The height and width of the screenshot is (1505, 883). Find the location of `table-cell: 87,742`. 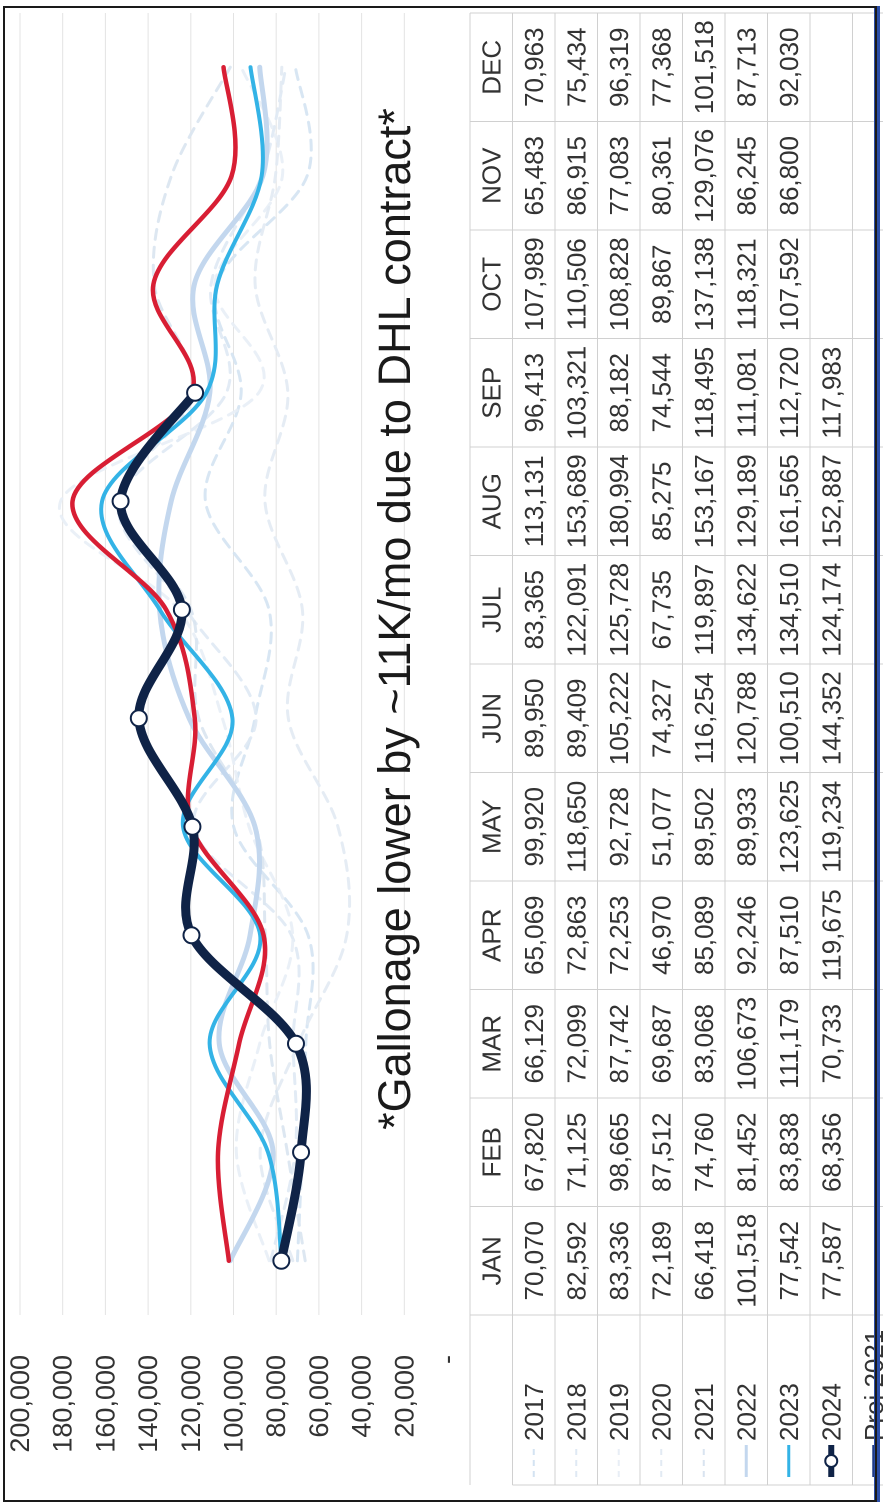

table-cell: 87,742 is located at coordinates (619, 1044).